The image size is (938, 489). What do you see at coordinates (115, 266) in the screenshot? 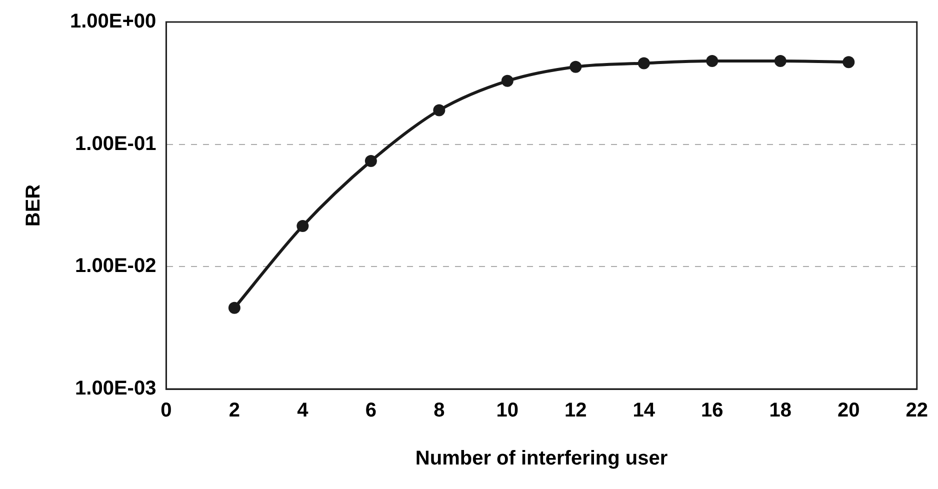
I see `y-tick-label: 1.00E-02` at bounding box center [115, 266].